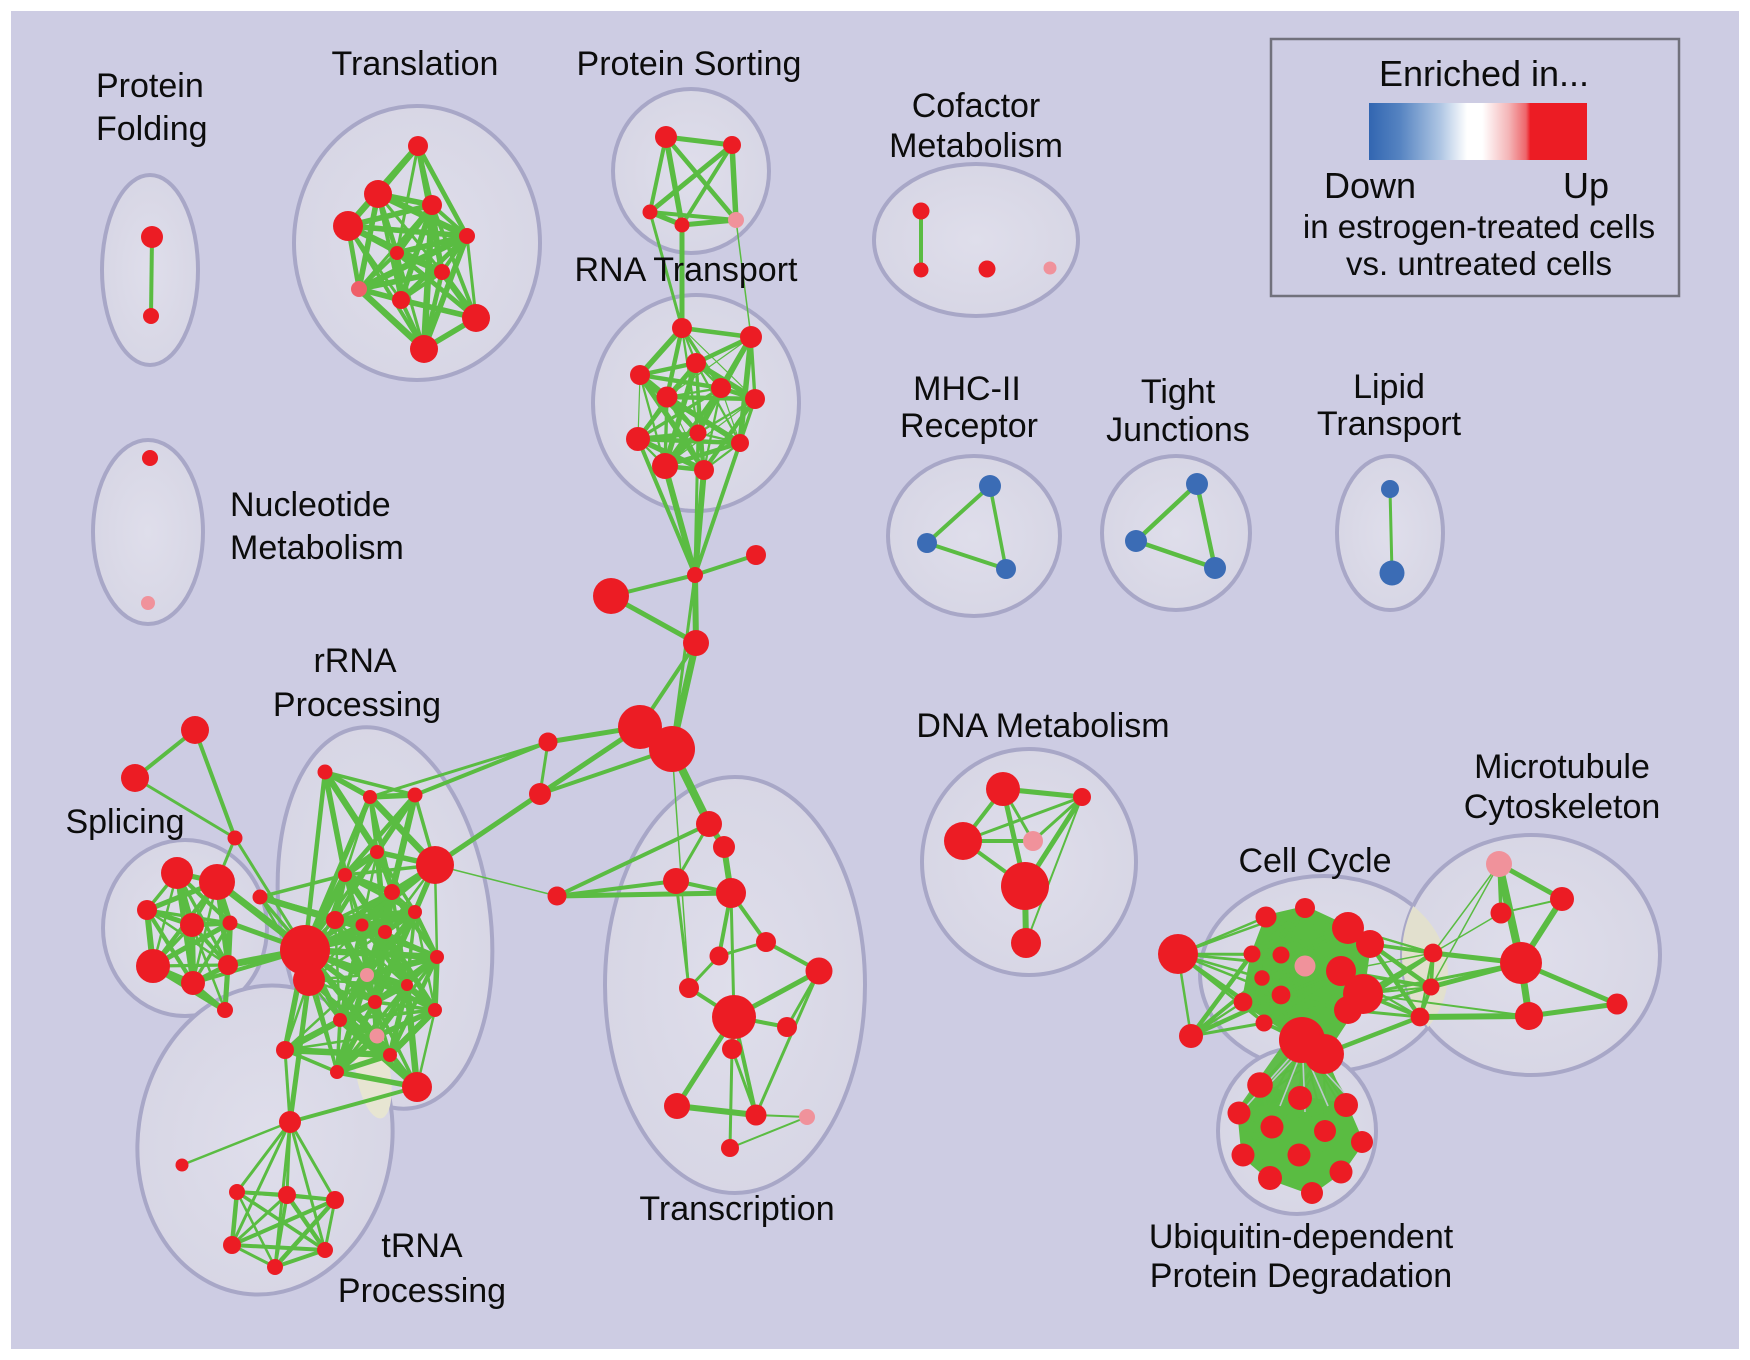 The width and height of the screenshot is (1750, 1360). What do you see at coordinates (1178, 430) in the screenshot?
I see `svg-text: Junctions` at bounding box center [1178, 430].